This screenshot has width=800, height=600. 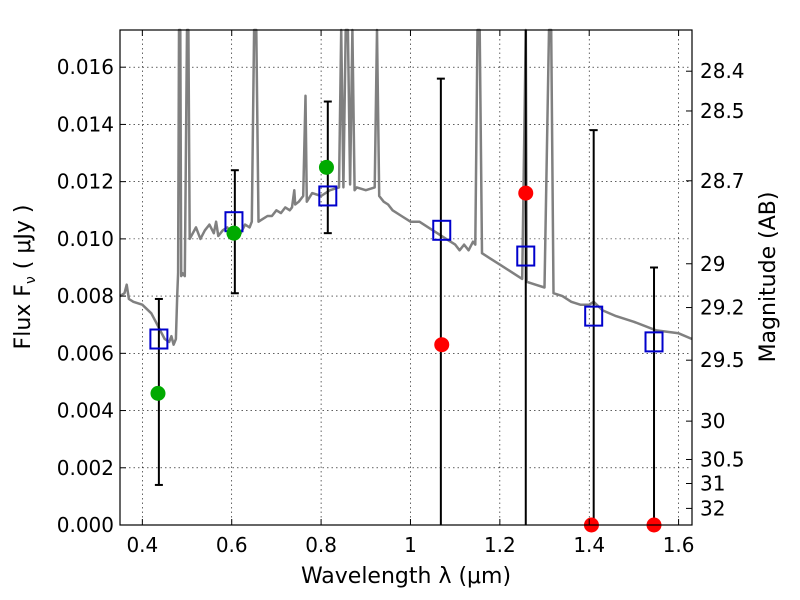 I want to click on x-axis-label: Wavelength λ (μm), so click(x=406, y=576).